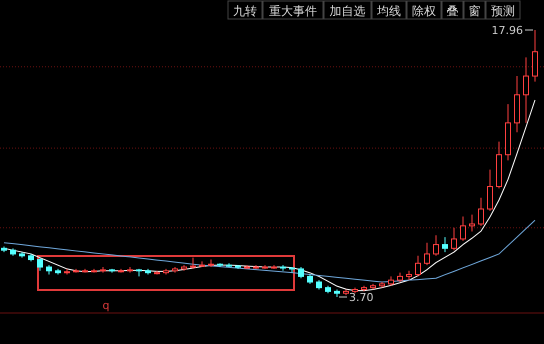  What do you see at coordinates (293, 11) in the screenshot?
I see `text: 重大事件` at bounding box center [293, 11].